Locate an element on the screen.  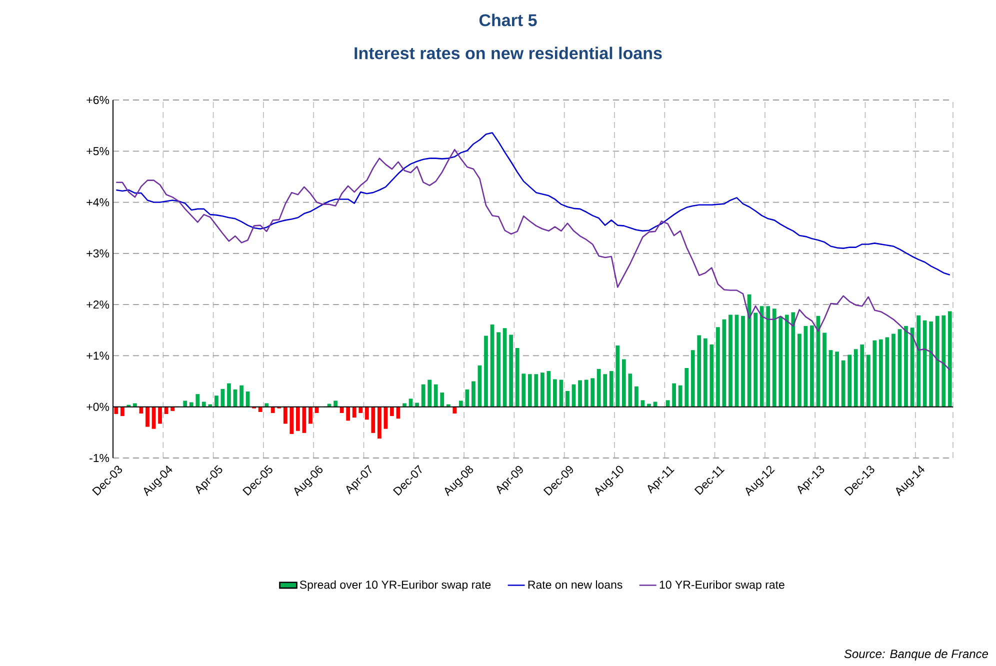
y-tick-label: +6% is located at coordinates (98, 100).